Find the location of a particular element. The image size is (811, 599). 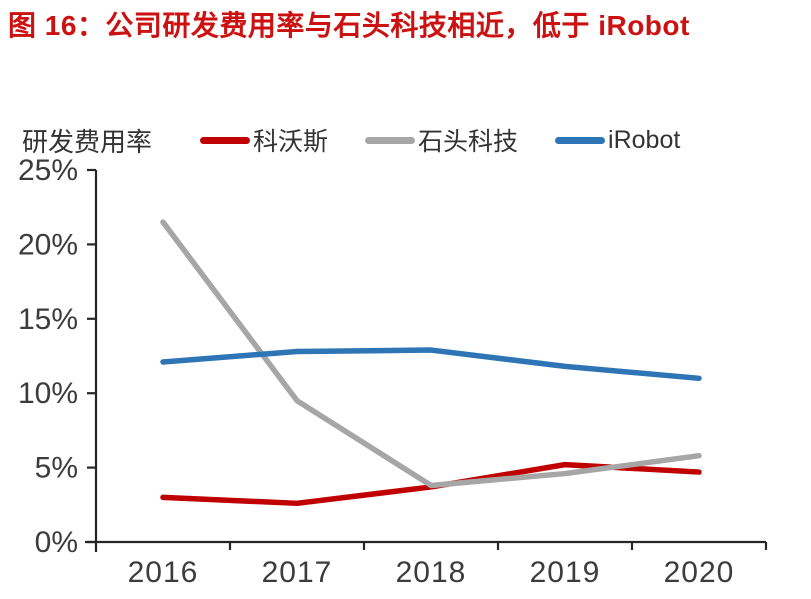

chart-legend: 科沃斯 石头科技 iRobot is located at coordinates (440, 140).